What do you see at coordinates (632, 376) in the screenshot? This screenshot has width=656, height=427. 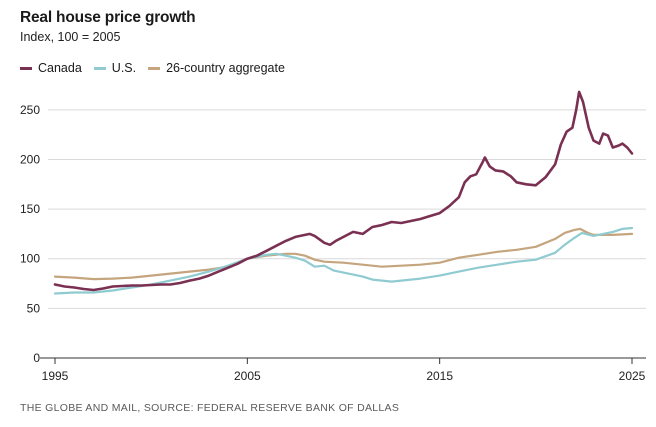 I see `x-tick-label: 2025` at bounding box center [632, 376].